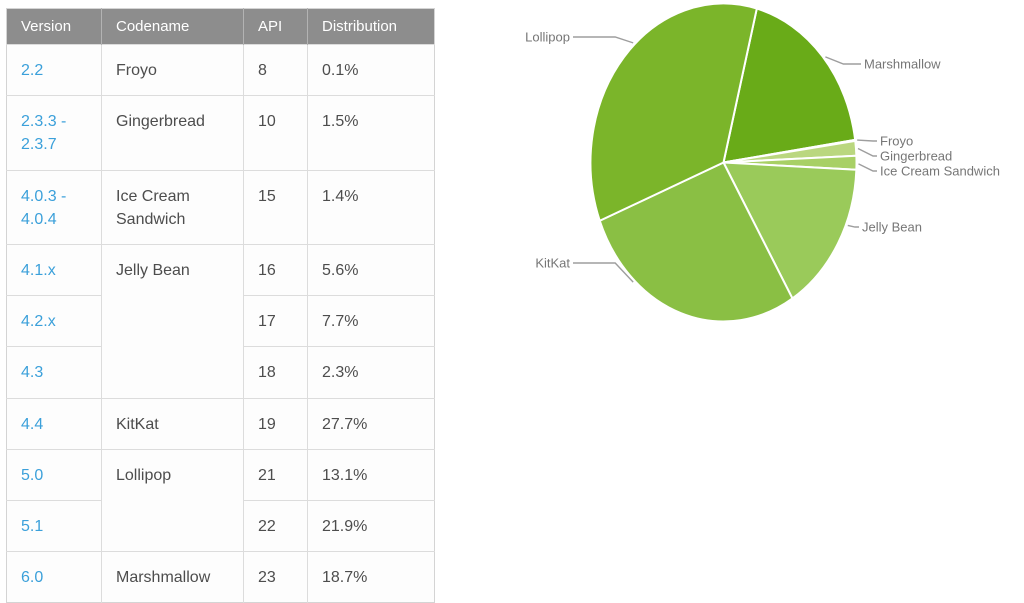  Describe the element at coordinates (789, 85) in the screenshot. I see `pie-slice-marshmallow` at that location.